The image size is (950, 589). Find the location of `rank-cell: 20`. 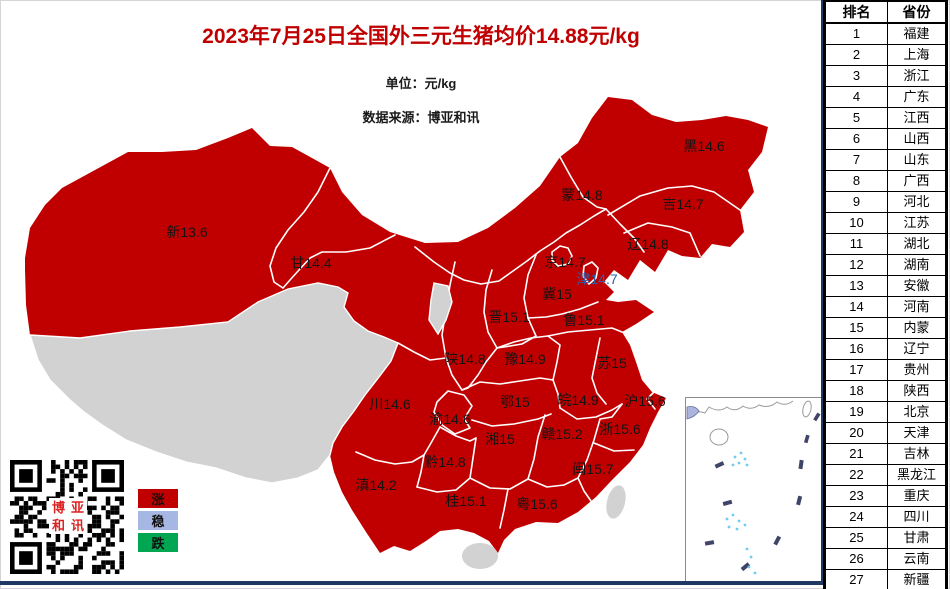

rank-cell: 20 is located at coordinates (856, 433).